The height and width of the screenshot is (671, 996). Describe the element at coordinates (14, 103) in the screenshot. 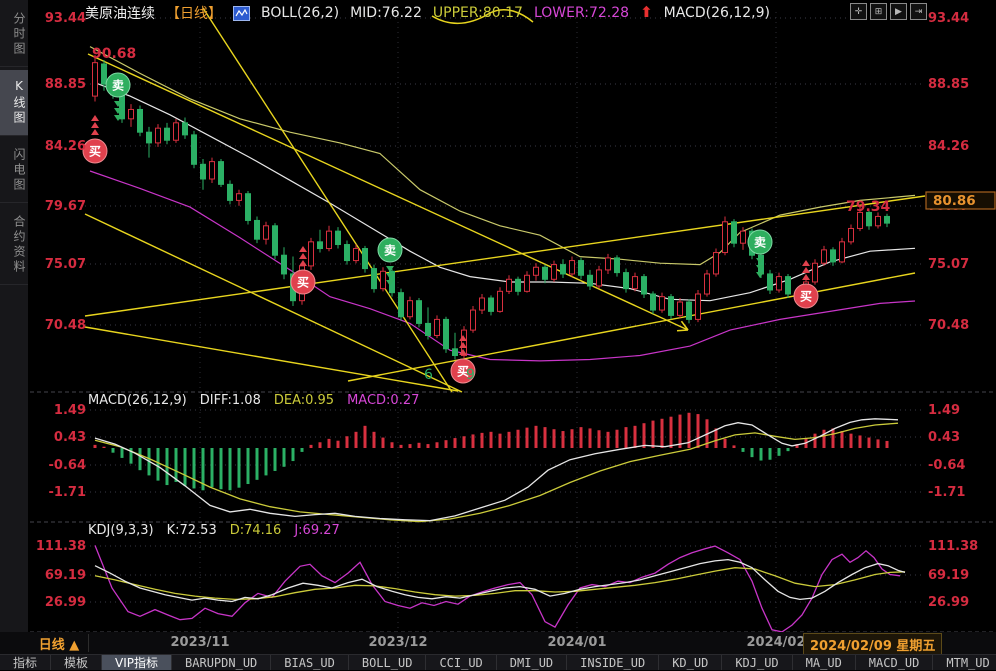

I see `sidebar-item-K线图: K线图` at that location.